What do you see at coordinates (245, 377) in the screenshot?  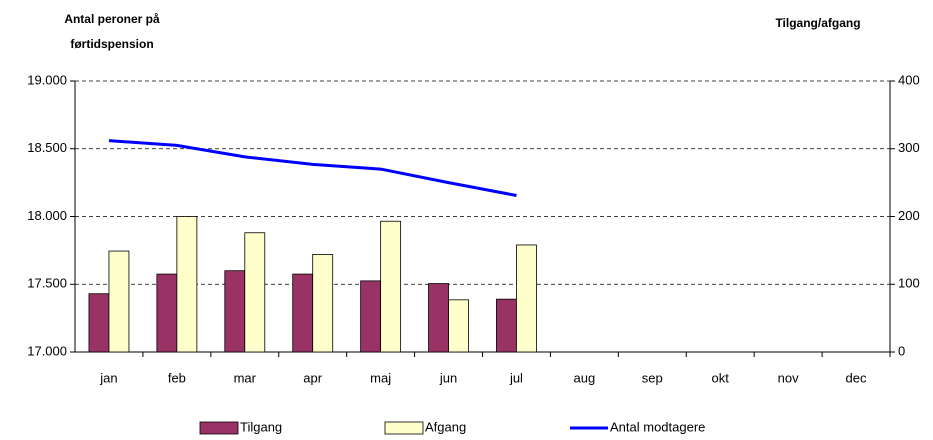 I see `x-tick-label: mar` at bounding box center [245, 377].